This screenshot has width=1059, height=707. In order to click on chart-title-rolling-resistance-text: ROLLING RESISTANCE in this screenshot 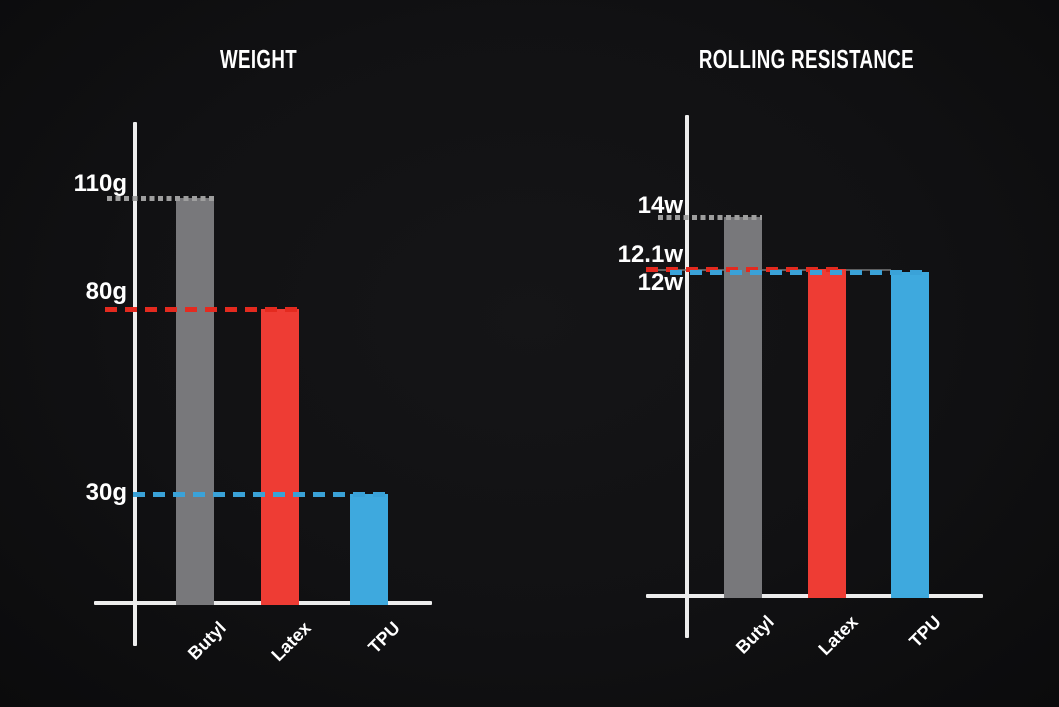, I will do `click(806, 59)`.